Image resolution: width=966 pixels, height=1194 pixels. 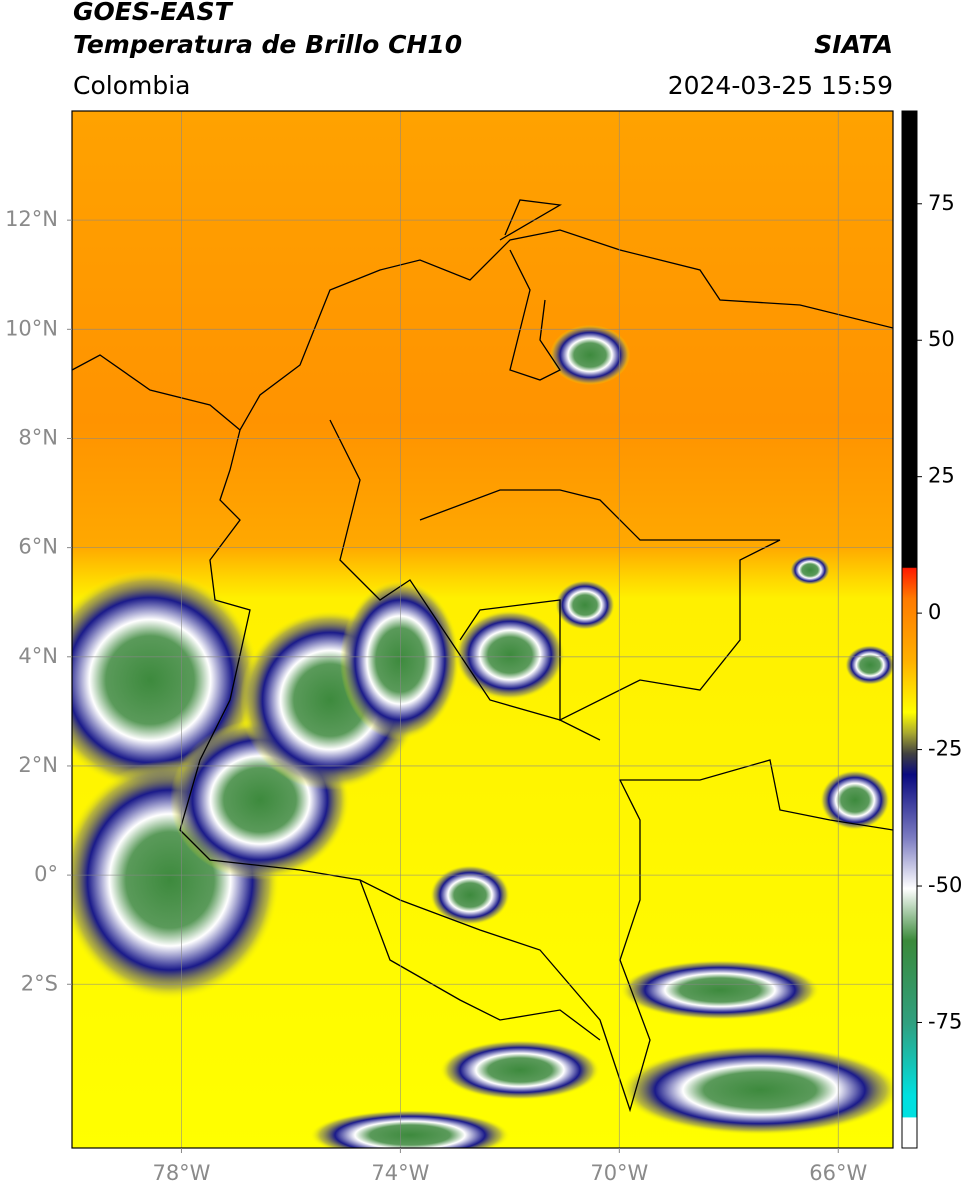 I want to click on x-tick-label: 74°W, so click(x=400, y=1173).